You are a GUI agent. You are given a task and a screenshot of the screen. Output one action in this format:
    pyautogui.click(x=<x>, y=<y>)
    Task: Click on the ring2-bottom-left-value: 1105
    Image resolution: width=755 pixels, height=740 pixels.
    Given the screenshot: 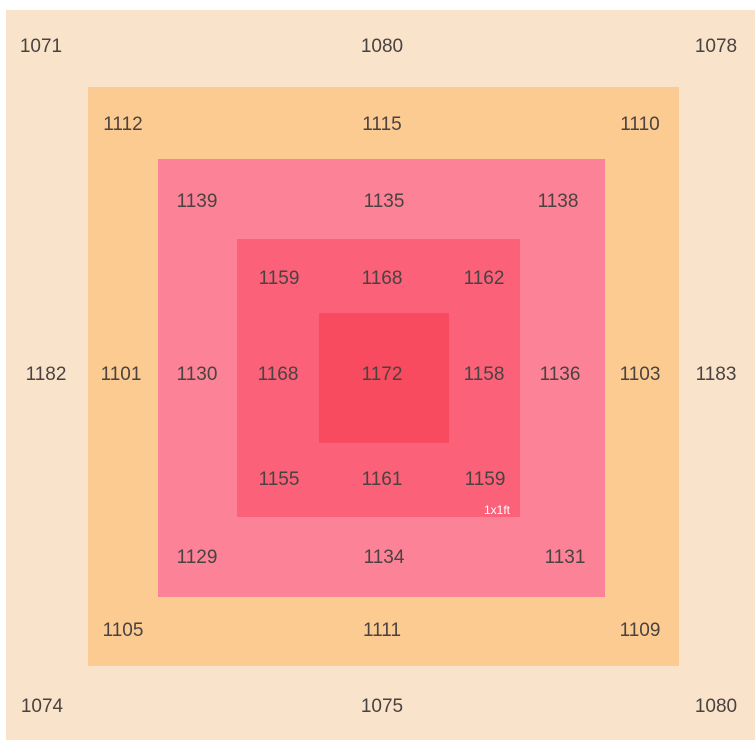 What is the action you would take?
    pyautogui.click(x=123, y=630)
    